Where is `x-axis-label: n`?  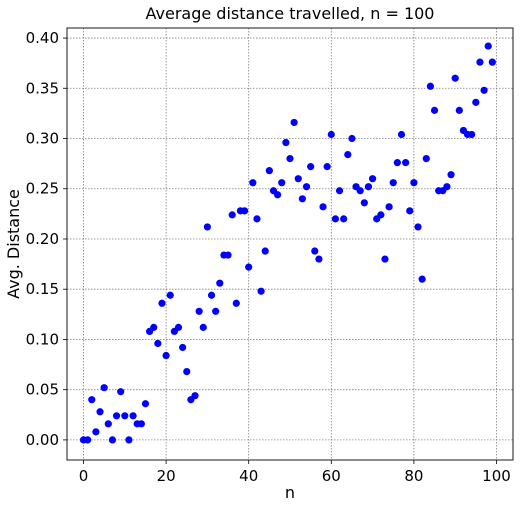 x-axis-label: n is located at coordinates (290, 492).